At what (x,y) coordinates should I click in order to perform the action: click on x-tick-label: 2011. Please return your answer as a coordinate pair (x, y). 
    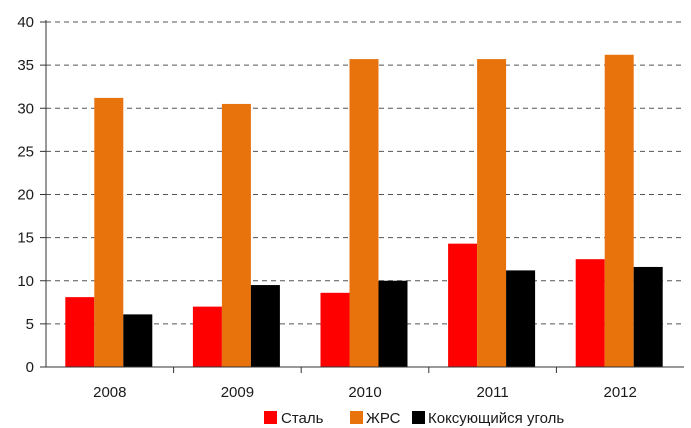
    Looking at the image, I should click on (492, 392).